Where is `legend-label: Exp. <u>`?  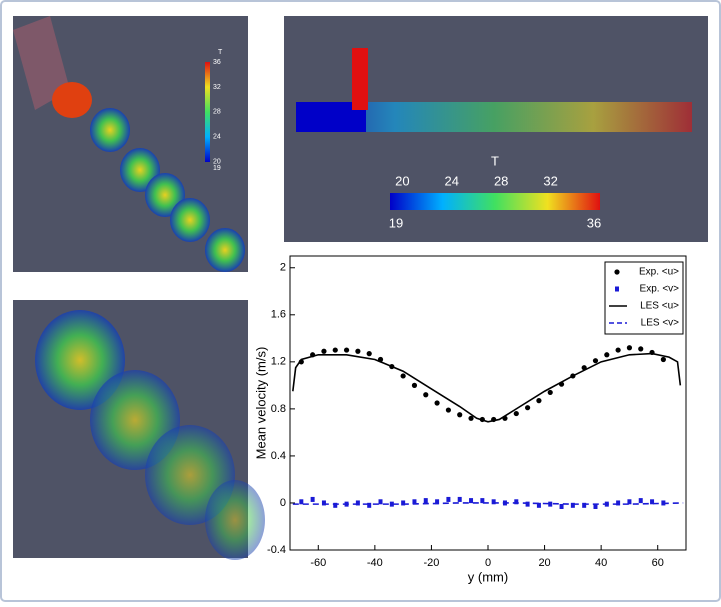
legend-label: Exp. <u> is located at coordinates (659, 272).